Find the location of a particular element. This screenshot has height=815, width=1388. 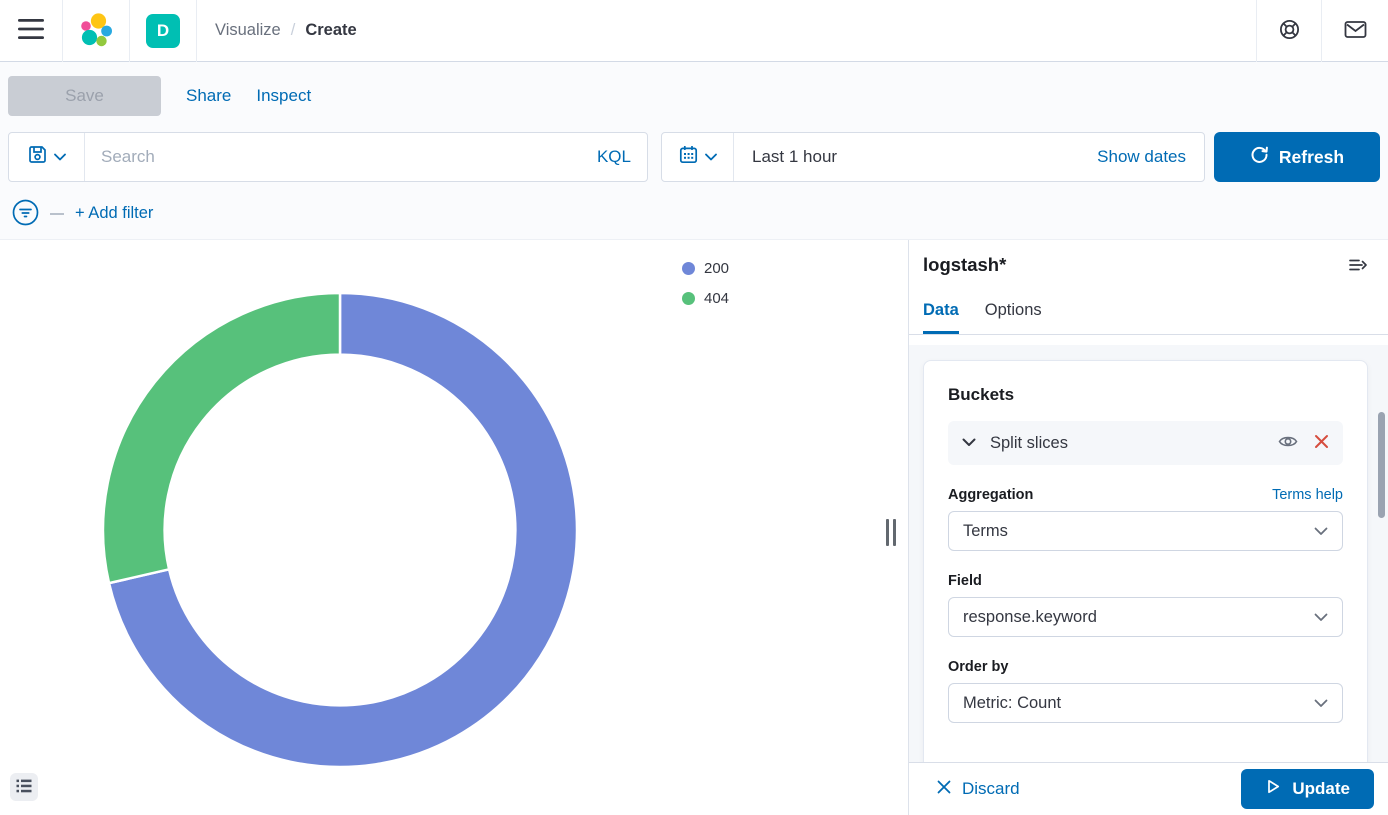

aggregation-label: Aggregation is located at coordinates (991, 495).